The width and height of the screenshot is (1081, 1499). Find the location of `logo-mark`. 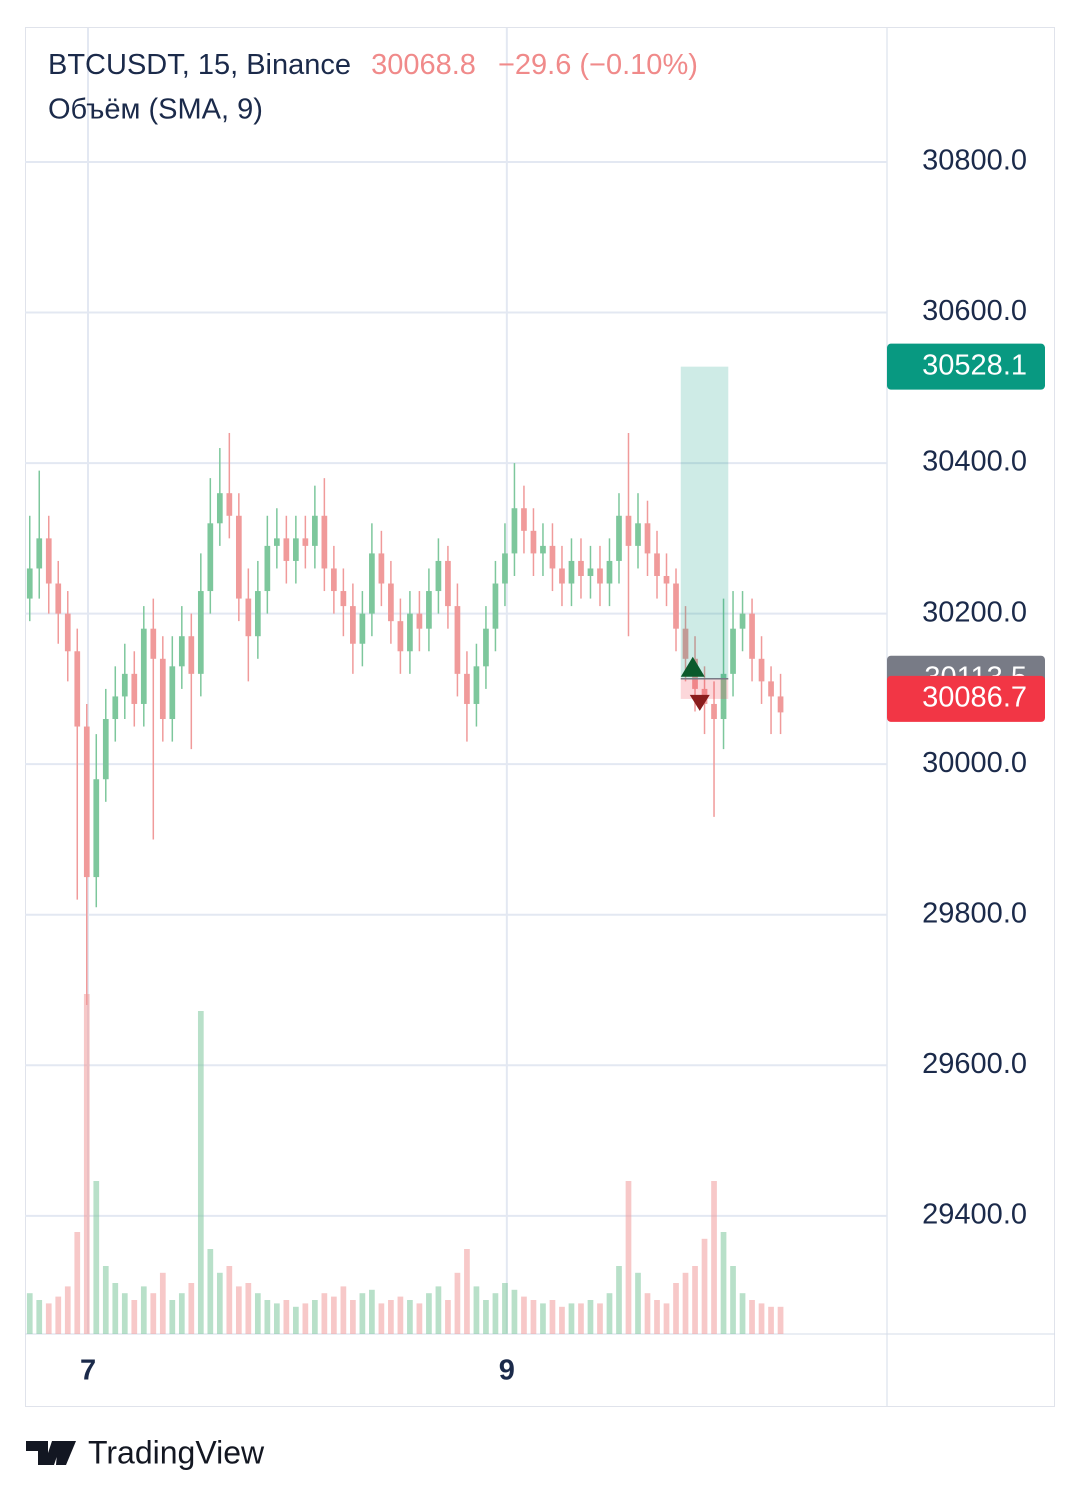

logo-mark is located at coordinates (51, 1453).